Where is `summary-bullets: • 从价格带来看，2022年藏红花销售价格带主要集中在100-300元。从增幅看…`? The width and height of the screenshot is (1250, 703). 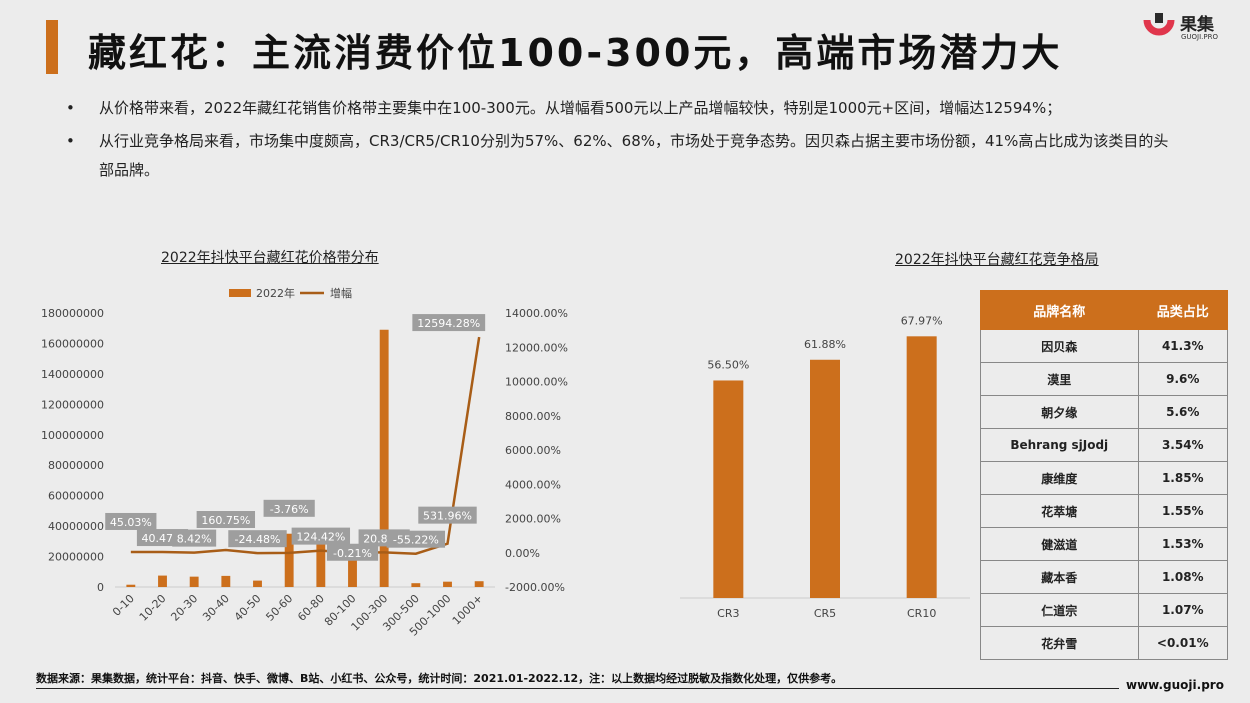 summary-bullets: • 从价格带来看，2022年藏红花销售价格带主要集中在100-300元。从增幅看… is located at coordinates (617, 141).